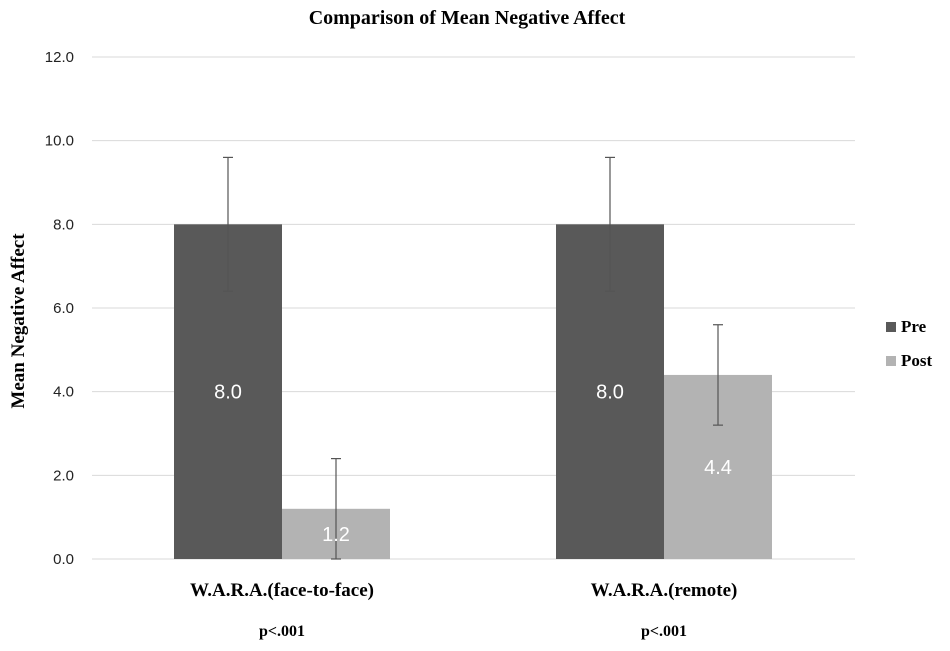  I want to click on legend-swatch-pre, so click(891, 327).